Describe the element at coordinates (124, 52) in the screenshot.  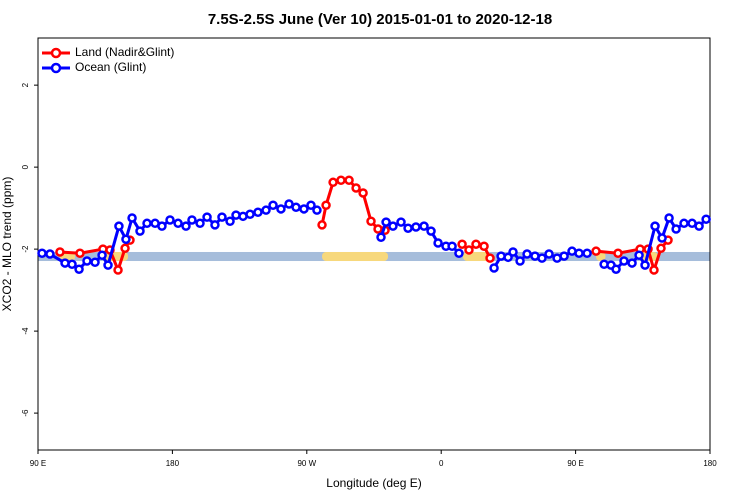
I see `legend-label: Land (Nadir&Glint)` at that location.